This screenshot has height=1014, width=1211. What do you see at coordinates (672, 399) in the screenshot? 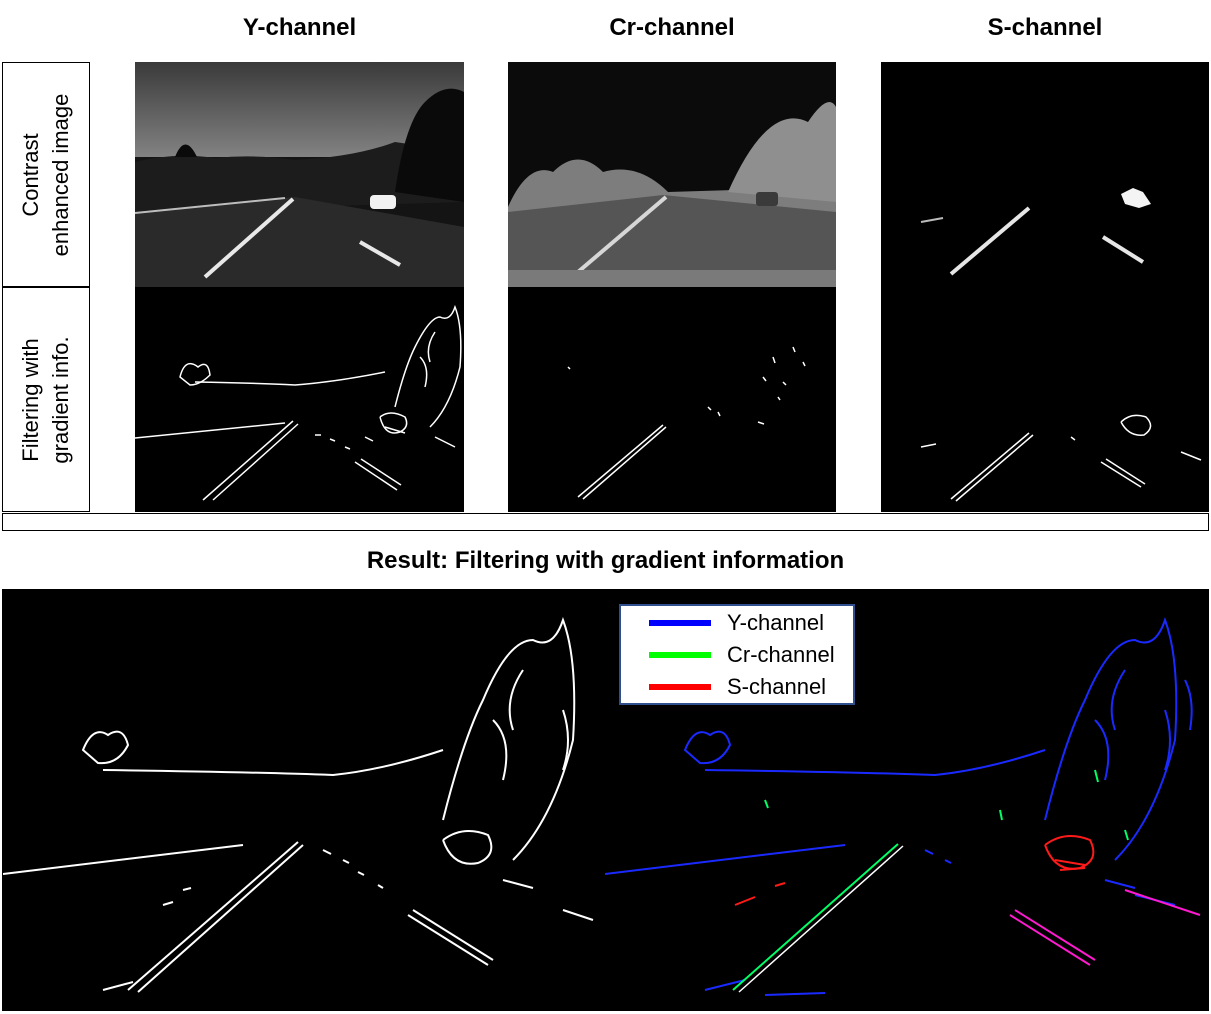
I see `cr-channel-gradient-image` at bounding box center [672, 399].